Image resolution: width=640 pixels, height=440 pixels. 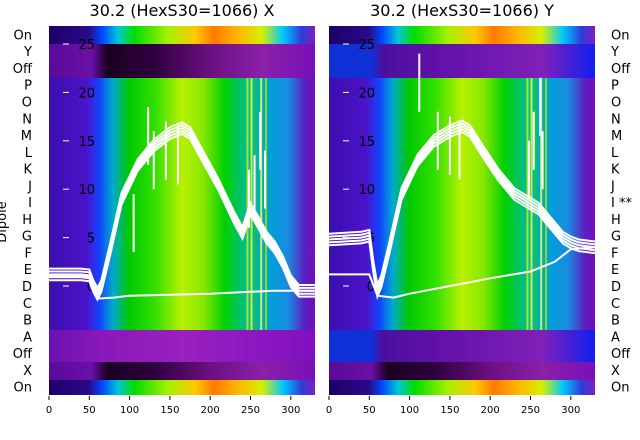 I want to click on row-label: I, so click(x=30, y=203).